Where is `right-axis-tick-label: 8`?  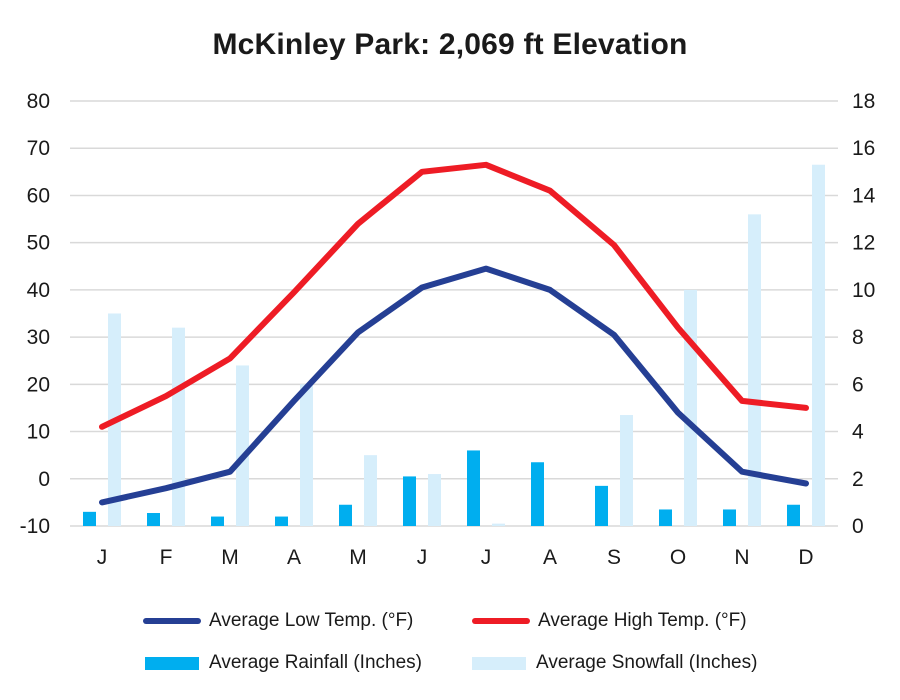
right-axis-tick-label: 8 is located at coordinates (858, 337).